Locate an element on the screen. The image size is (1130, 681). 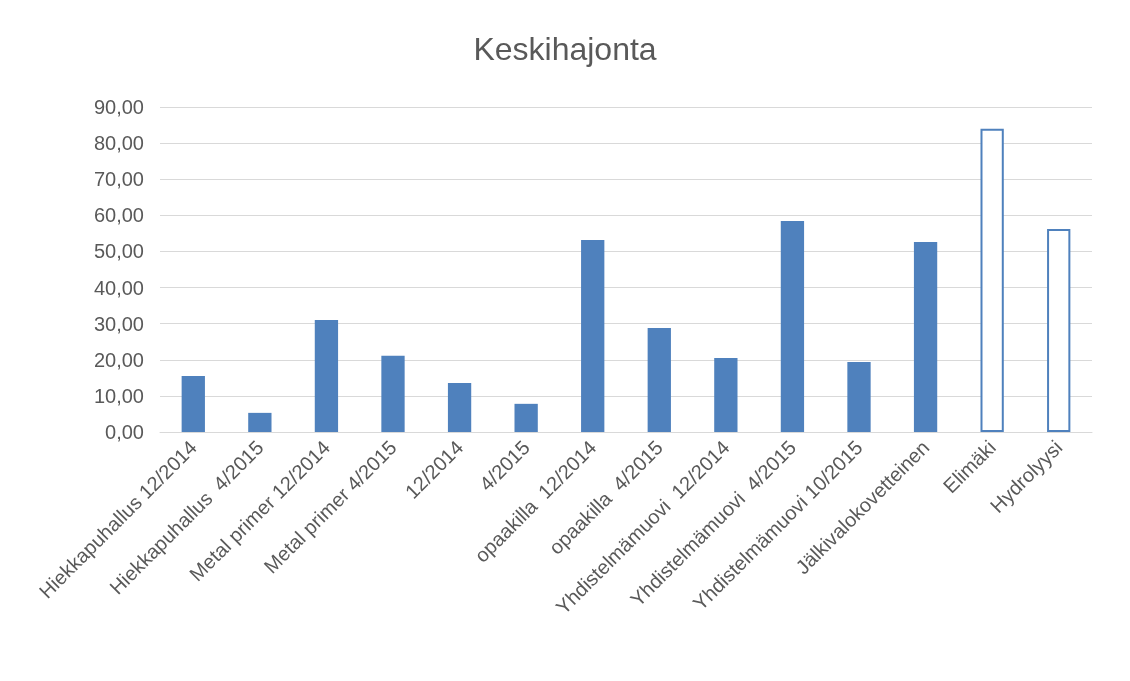
y-tick-label: 30,00 is located at coordinates (118, 323).